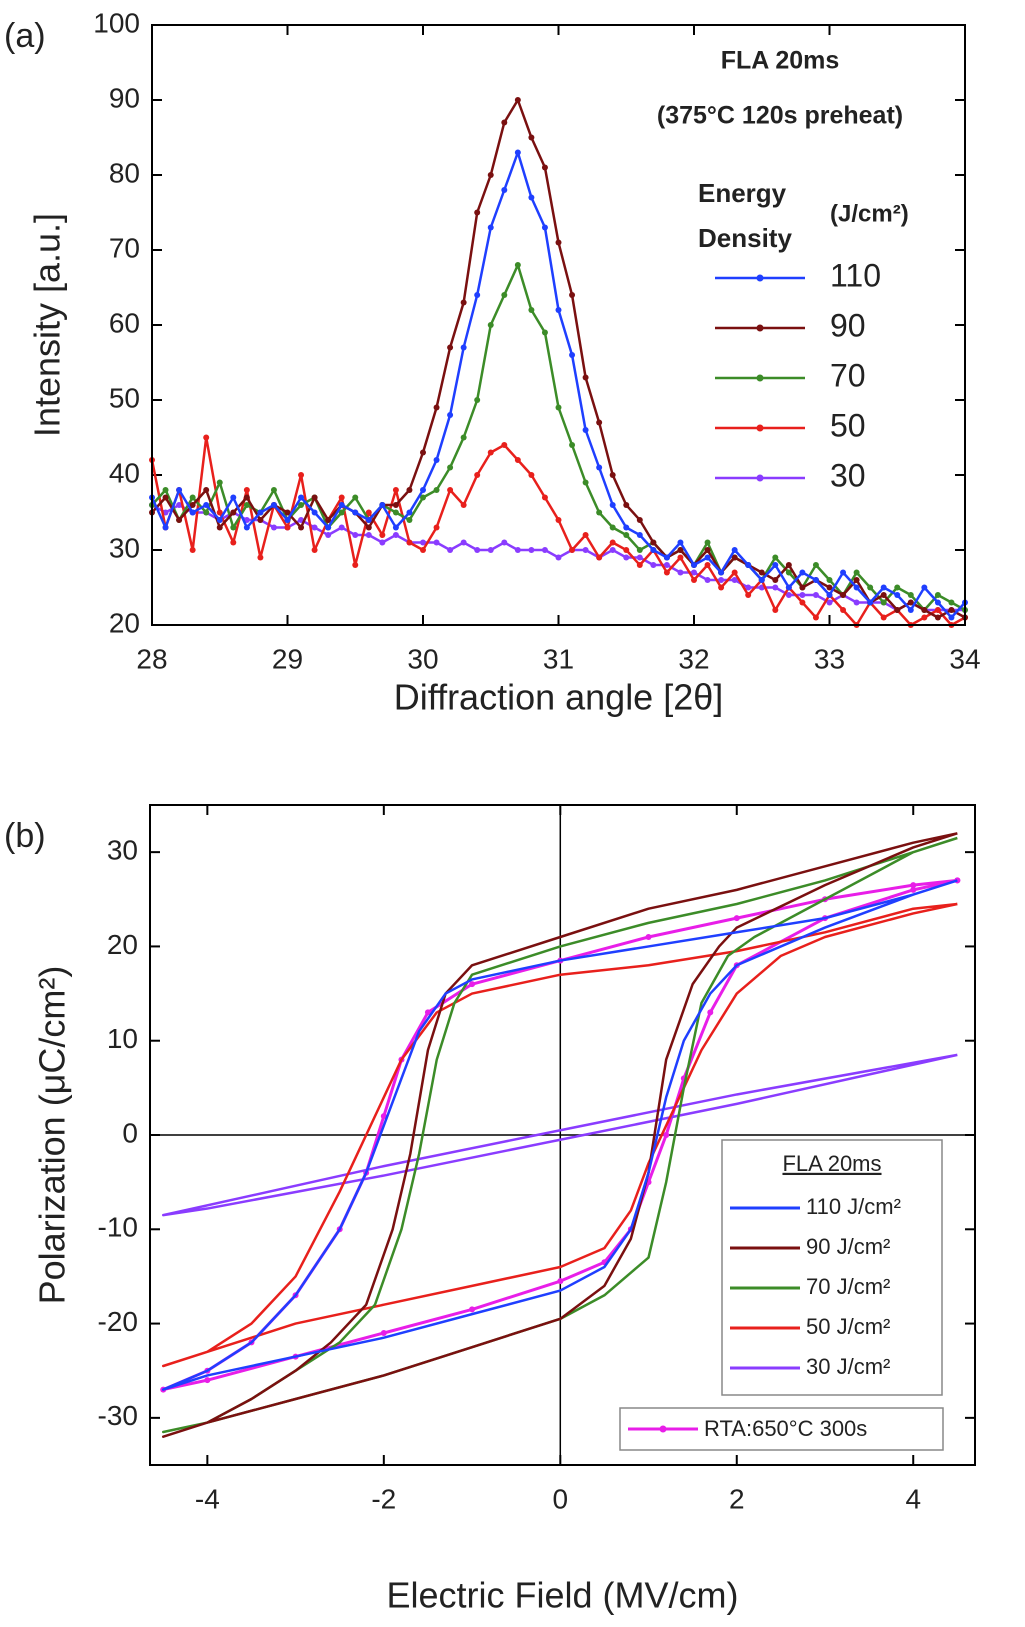  Describe the element at coordinates (832, 1267) in the screenshot. I see `legend-box` at that location.